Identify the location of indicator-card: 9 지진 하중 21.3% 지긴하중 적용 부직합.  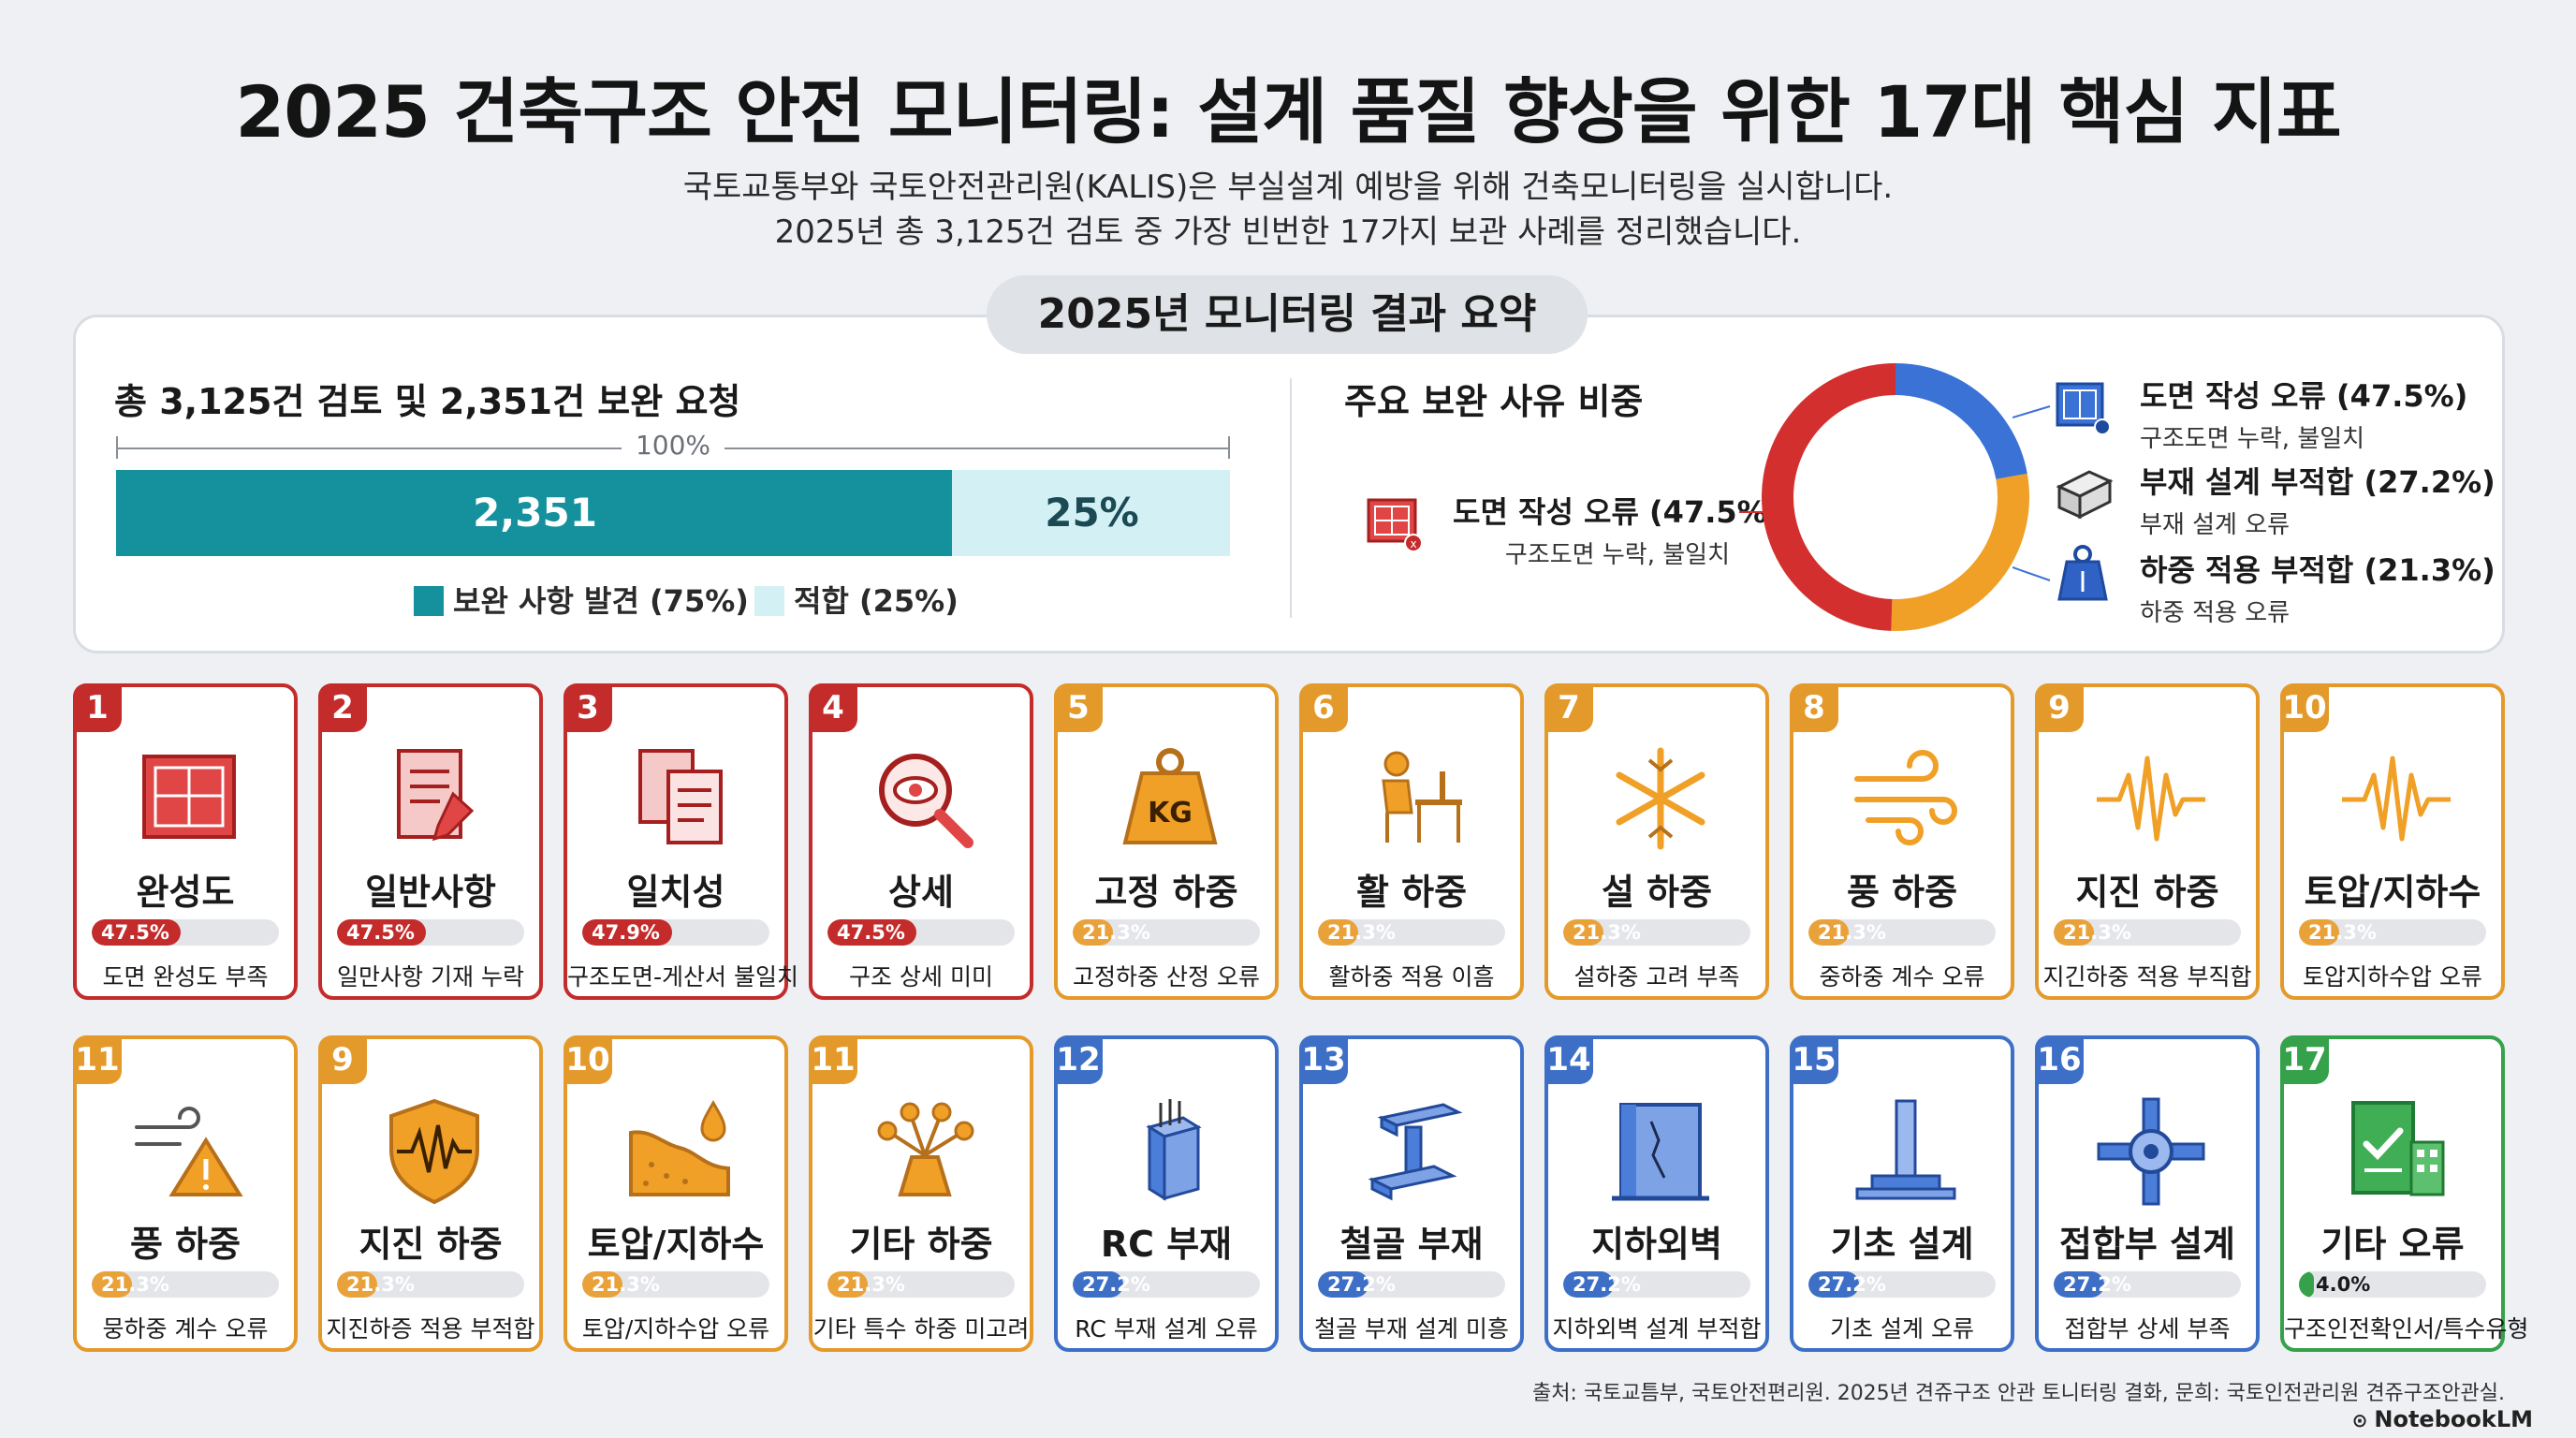
(2147, 841).